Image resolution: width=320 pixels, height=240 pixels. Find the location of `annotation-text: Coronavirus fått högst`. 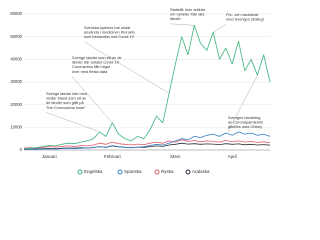

annotation-text: Coronavirus fått högst is located at coordinates (91, 66).